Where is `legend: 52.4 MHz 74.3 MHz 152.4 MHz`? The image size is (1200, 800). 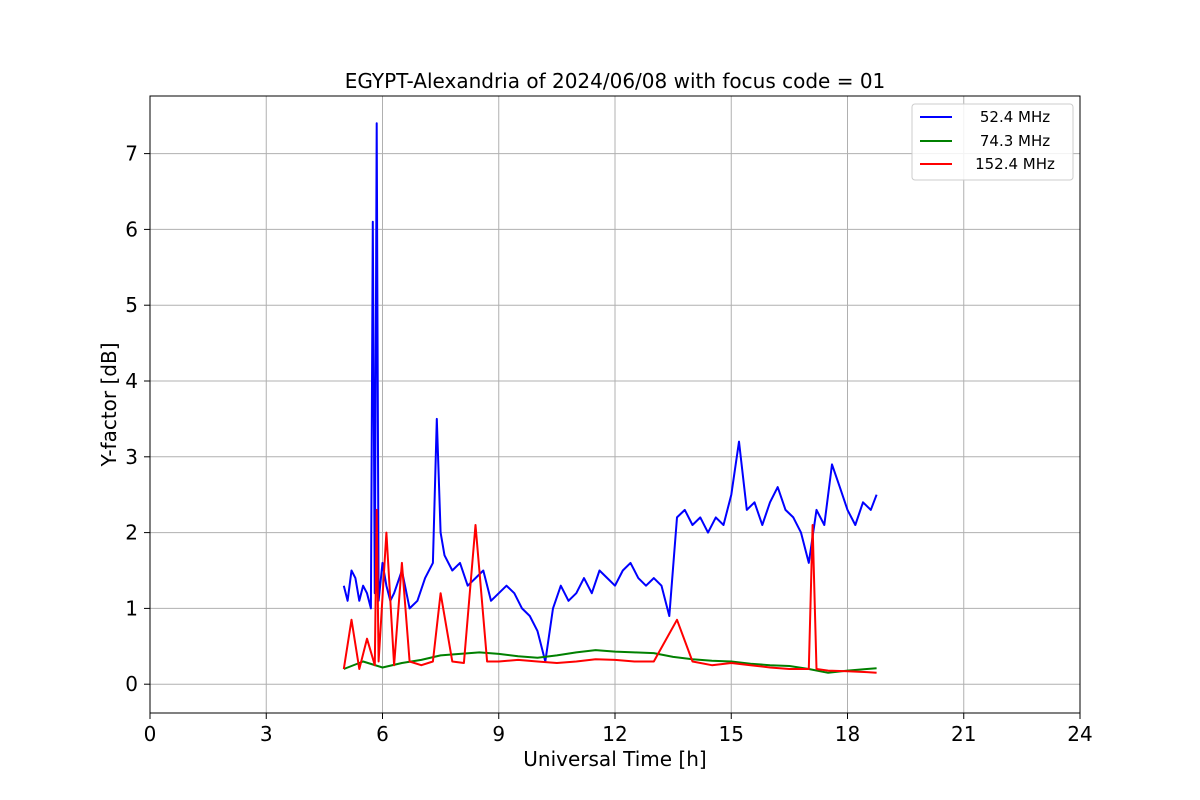
legend: 52.4 MHz 74.3 MHz 152.4 MHz is located at coordinates (992, 142).